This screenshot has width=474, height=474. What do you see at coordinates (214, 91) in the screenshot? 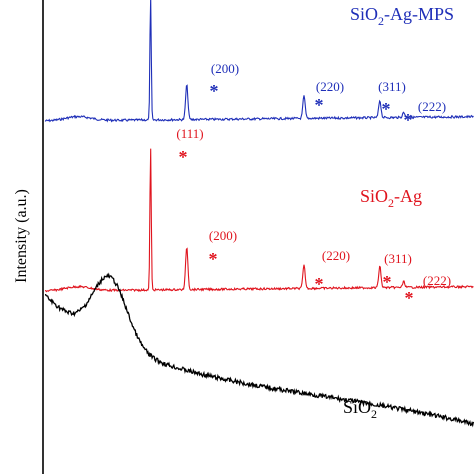
I see `peak-marker-sio2-ag-mps-1: *` at bounding box center [214, 91].